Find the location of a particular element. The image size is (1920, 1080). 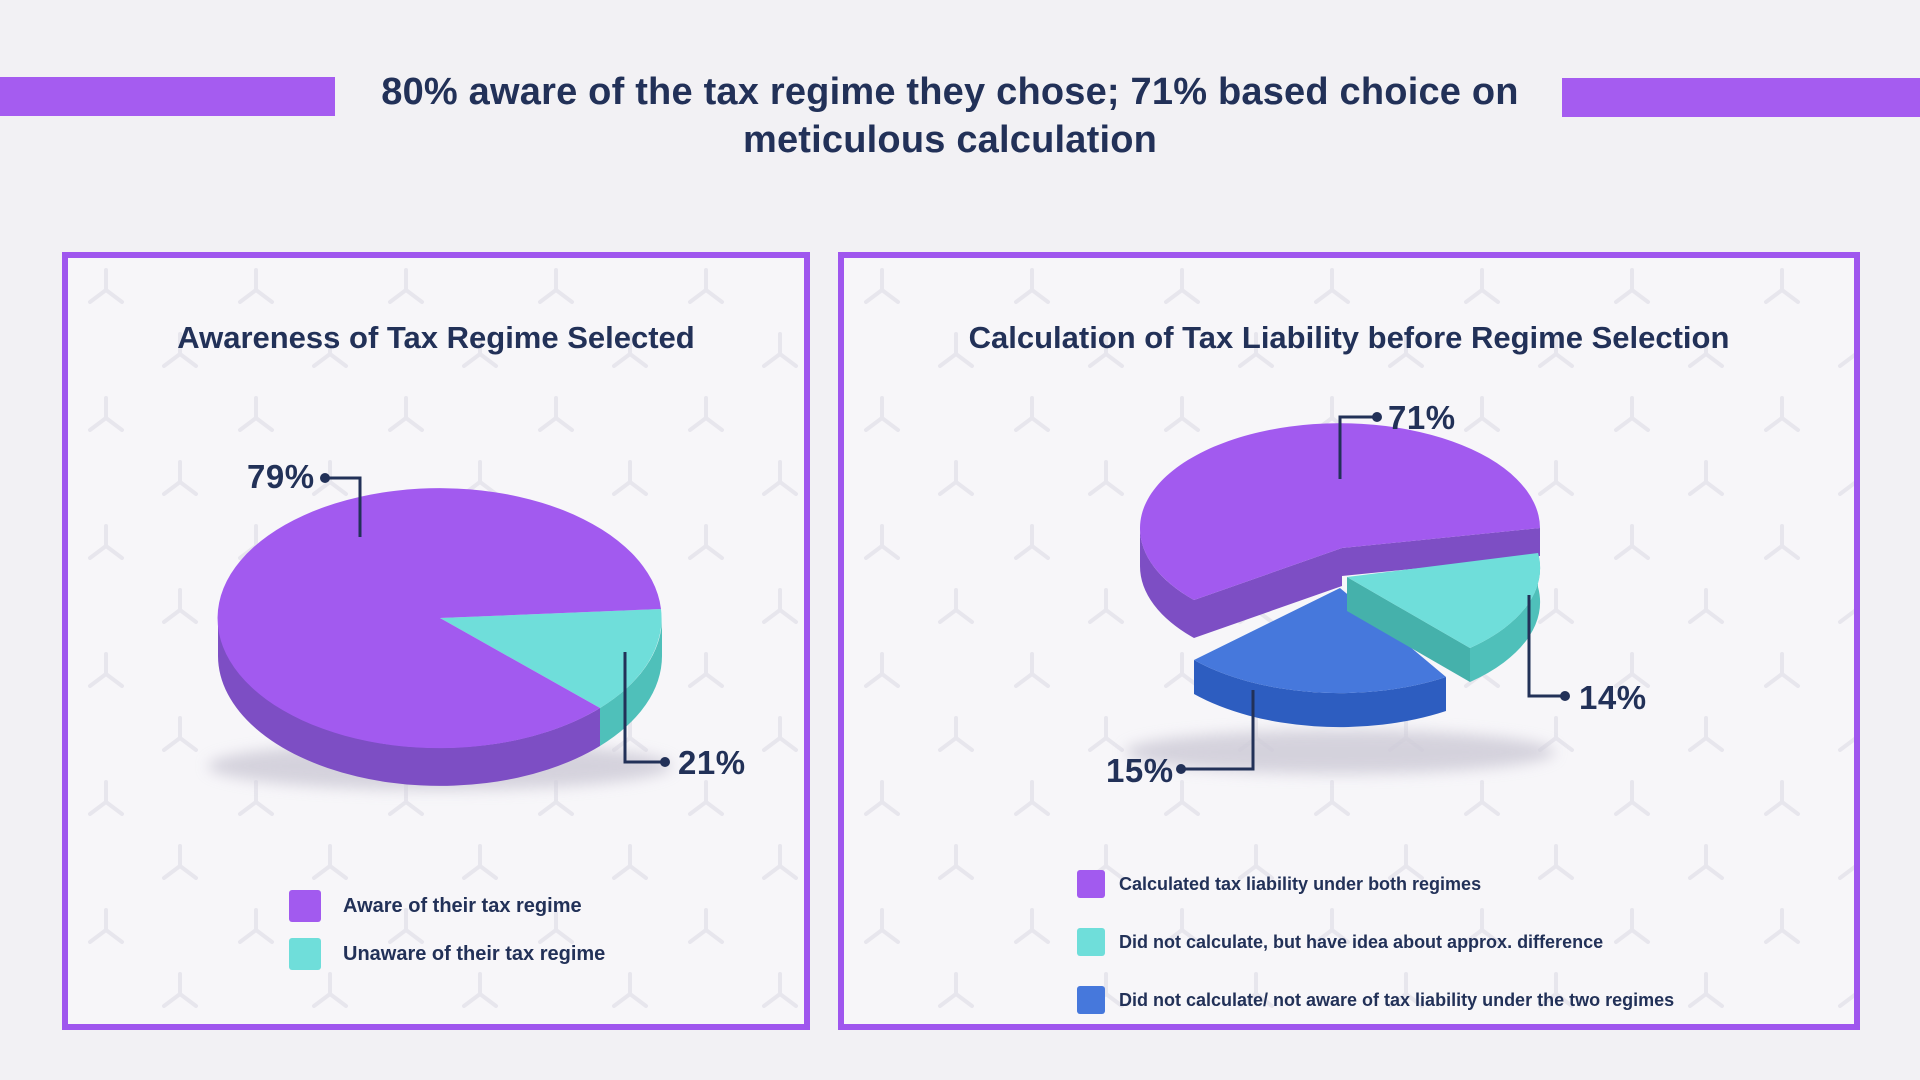

legend-label-aware: Aware of their tax regime is located at coordinates (462, 905).